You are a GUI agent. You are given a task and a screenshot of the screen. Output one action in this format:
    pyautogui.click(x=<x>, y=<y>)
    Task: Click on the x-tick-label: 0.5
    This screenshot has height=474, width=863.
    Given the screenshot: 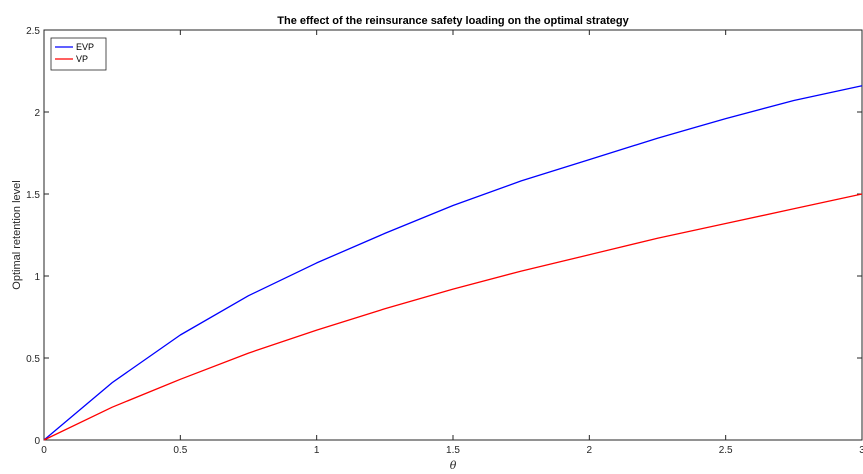 What is the action you would take?
    pyautogui.click(x=180, y=450)
    